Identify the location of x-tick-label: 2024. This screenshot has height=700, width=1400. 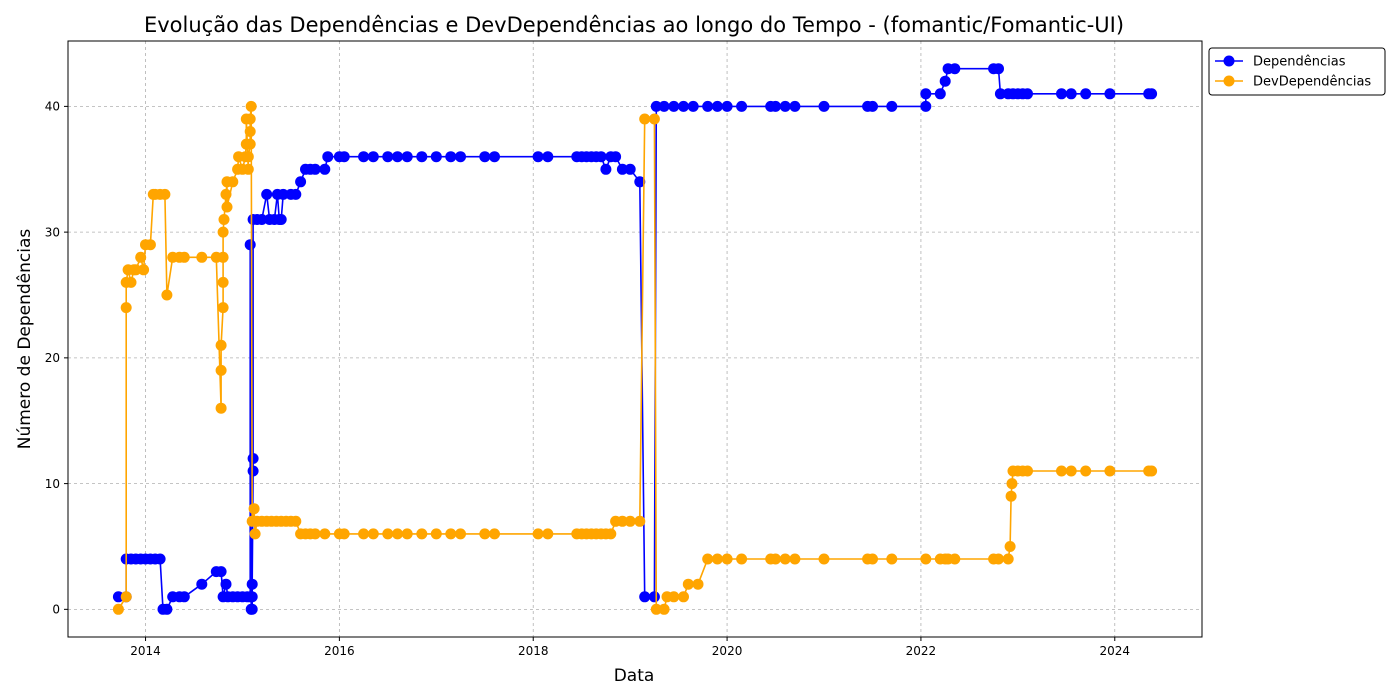
(1114, 651).